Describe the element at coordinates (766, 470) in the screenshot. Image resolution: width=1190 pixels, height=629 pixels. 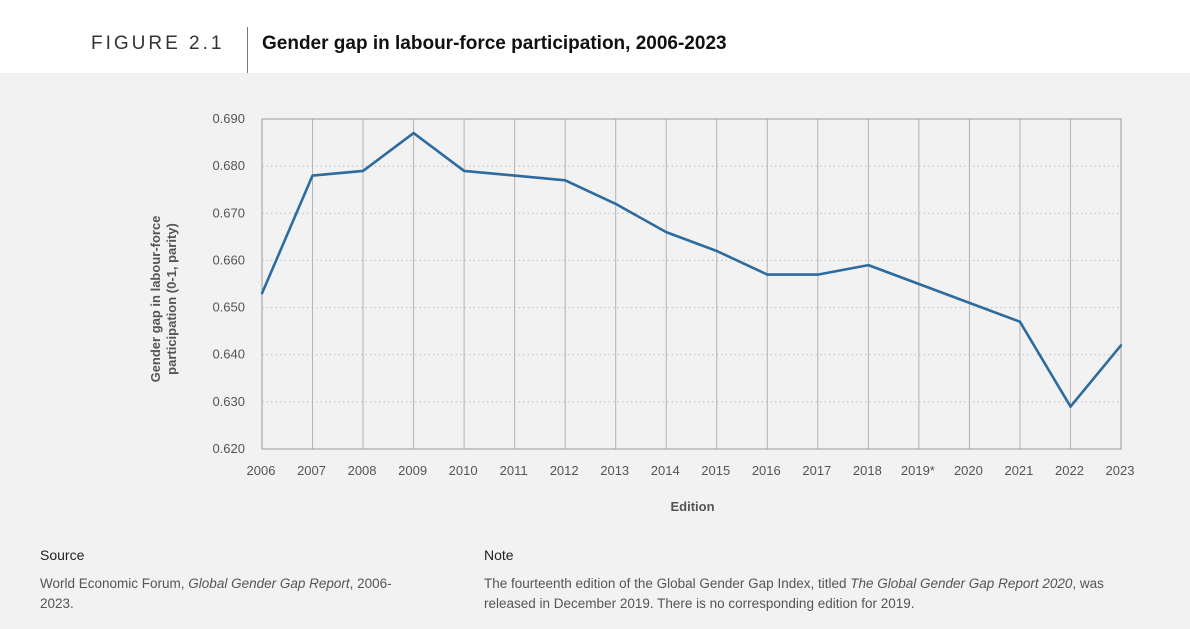
I see `x-tick-label: 2016` at that location.